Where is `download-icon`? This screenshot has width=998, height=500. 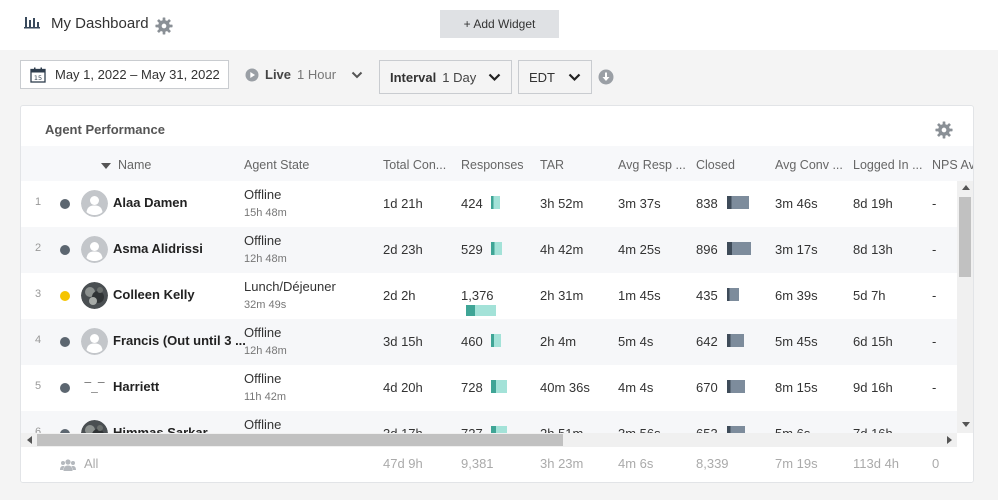 download-icon is located at coordinates (606, 77).